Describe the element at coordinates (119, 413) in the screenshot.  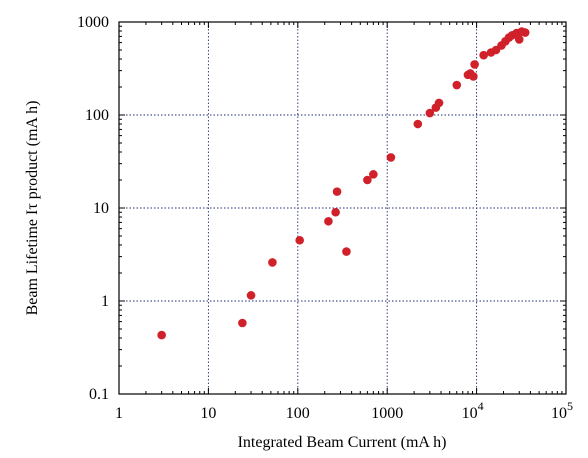
I see `x-tick-label: 1` at that location.